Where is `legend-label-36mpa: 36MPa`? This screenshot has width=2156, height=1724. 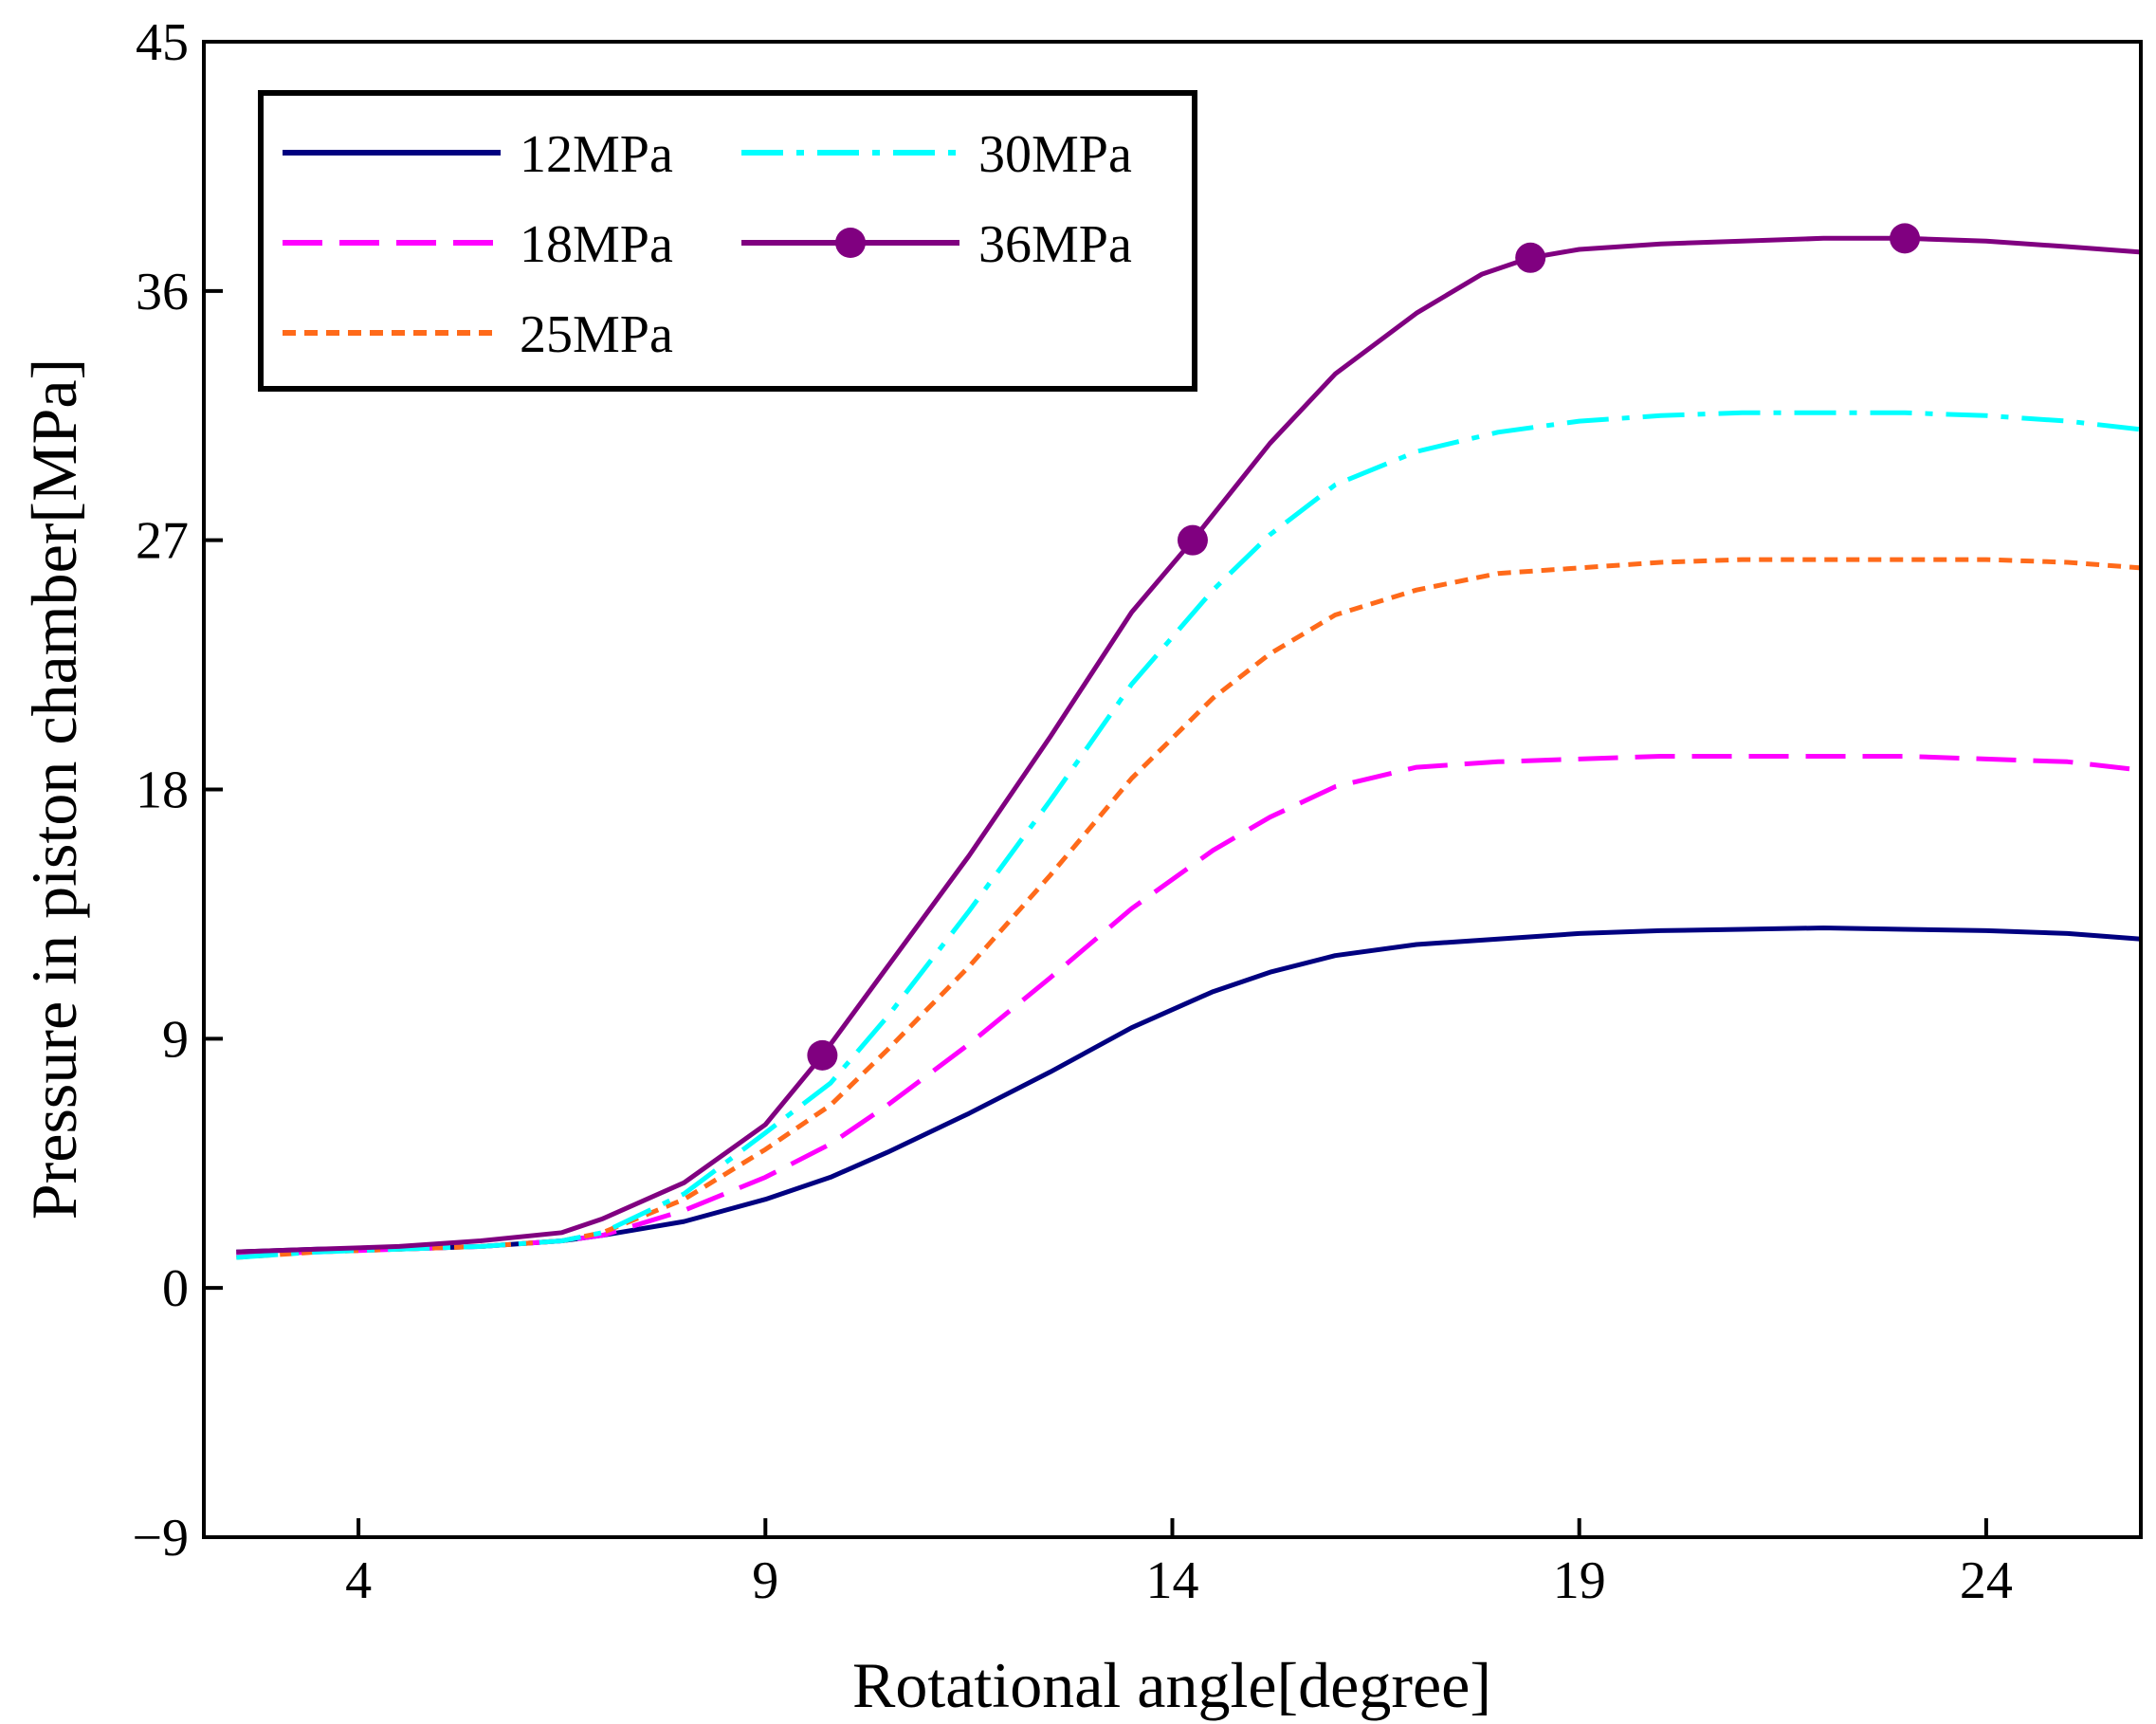 legend-label-36mpa: 36MPa is located at coordinates (1055, 244).